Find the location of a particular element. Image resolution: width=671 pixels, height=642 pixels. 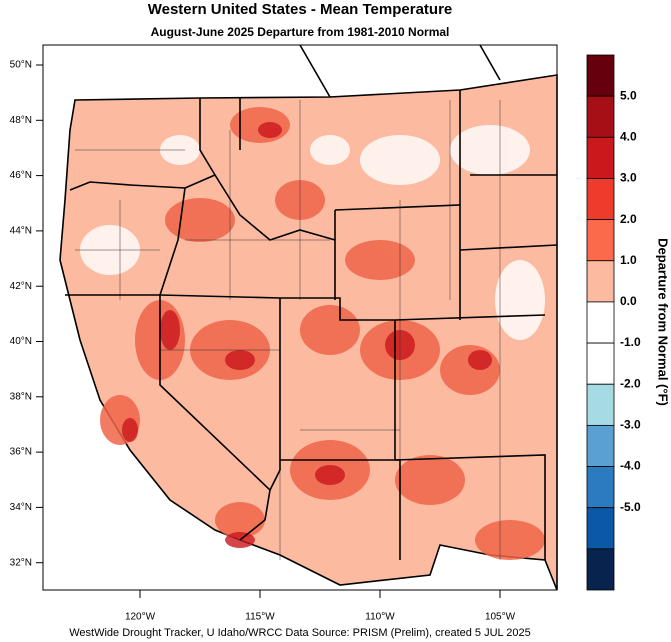

colorbar-label: -2.0 is located at coordinates (630, 383).